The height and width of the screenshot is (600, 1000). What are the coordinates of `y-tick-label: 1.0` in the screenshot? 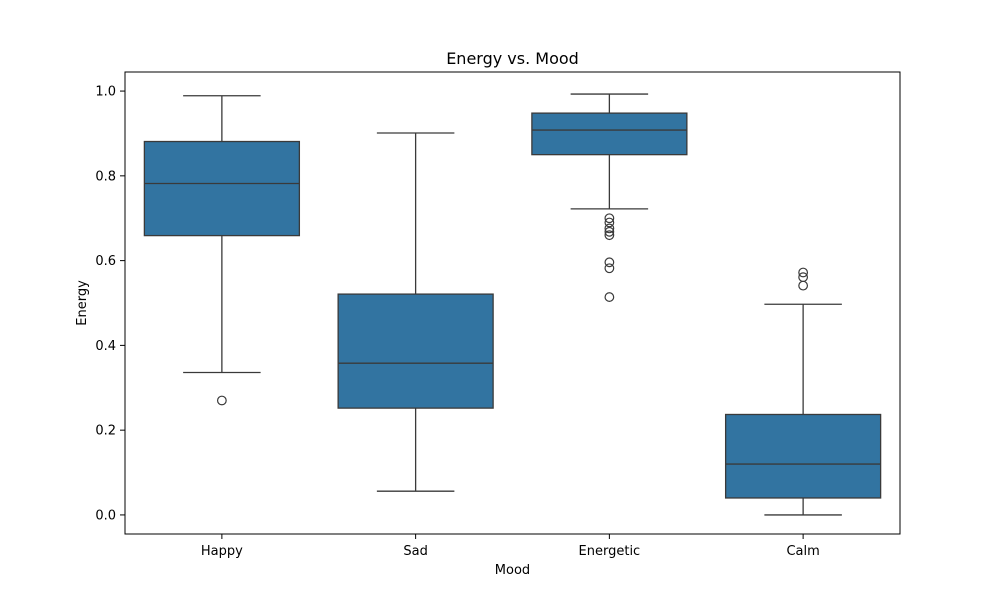 It's located at (105, 92).